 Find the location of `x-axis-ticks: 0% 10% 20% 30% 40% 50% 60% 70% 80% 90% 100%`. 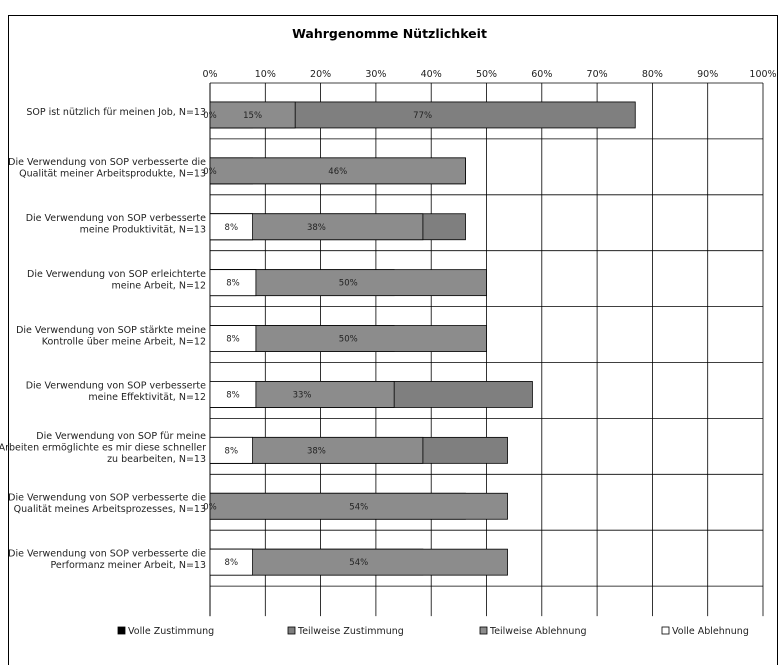

x-axis-ticks: 0% 10% 20% 30% 40% 50% 60% 70% 80% 90% 100% is located at coordinates (489, 74).